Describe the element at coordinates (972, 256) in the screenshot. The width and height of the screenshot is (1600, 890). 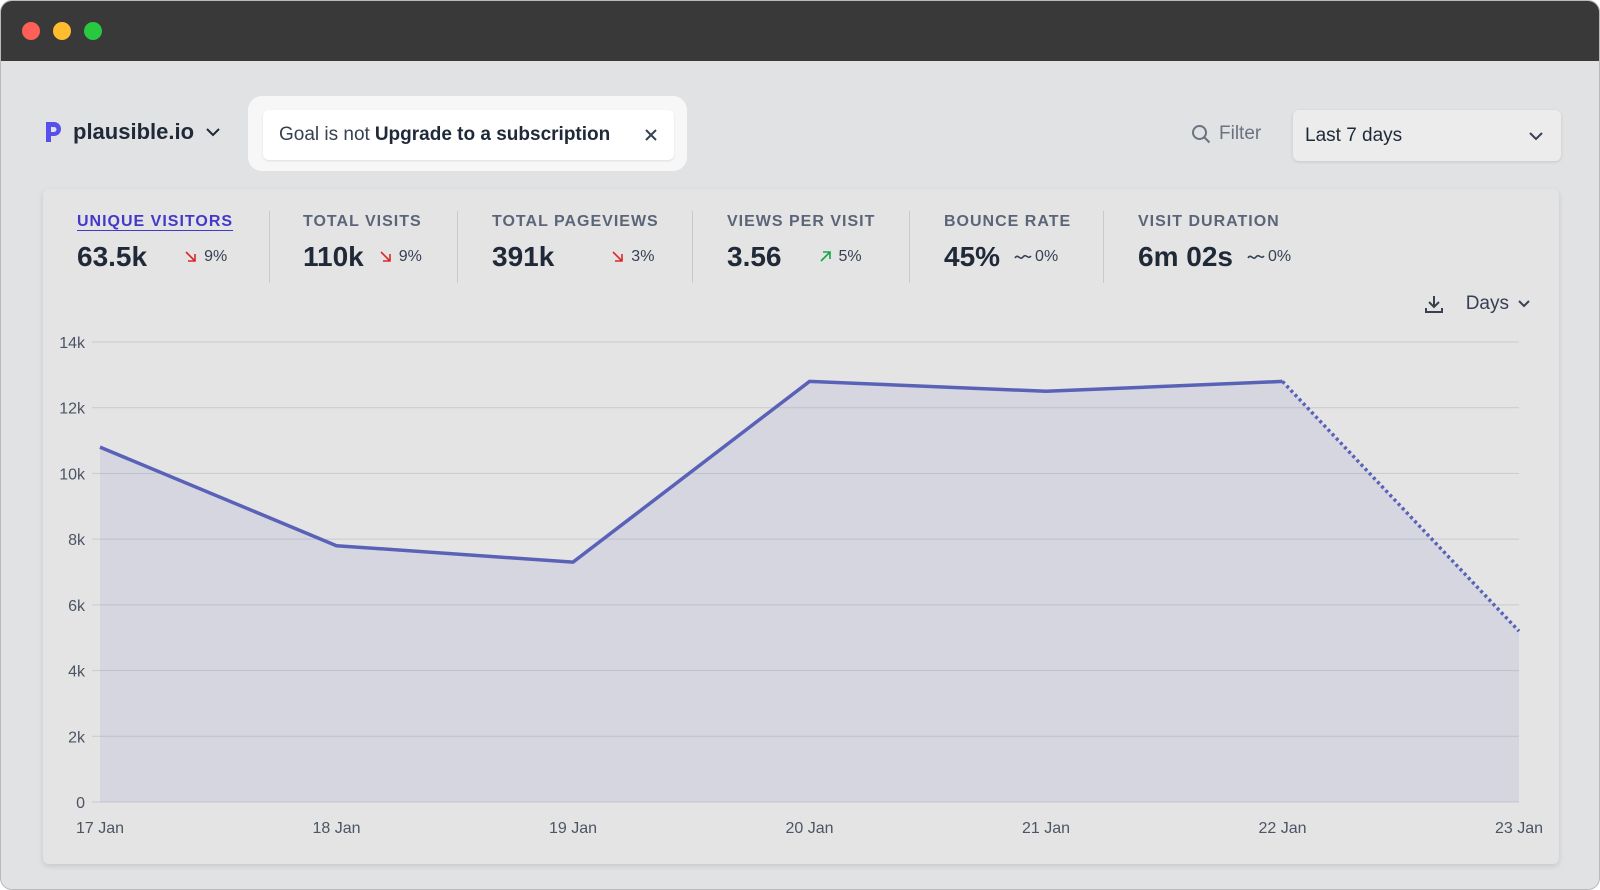
I see `stat-value: 45%` at that location.